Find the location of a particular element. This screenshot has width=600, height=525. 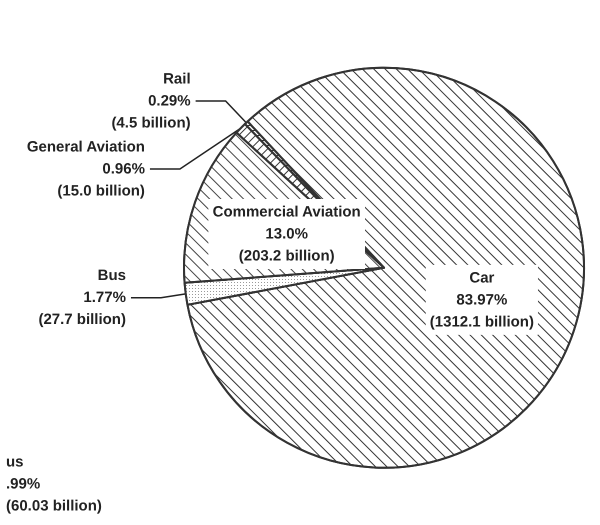

text: us .99% (60.03 billion) is located at coordinates (54, 484).